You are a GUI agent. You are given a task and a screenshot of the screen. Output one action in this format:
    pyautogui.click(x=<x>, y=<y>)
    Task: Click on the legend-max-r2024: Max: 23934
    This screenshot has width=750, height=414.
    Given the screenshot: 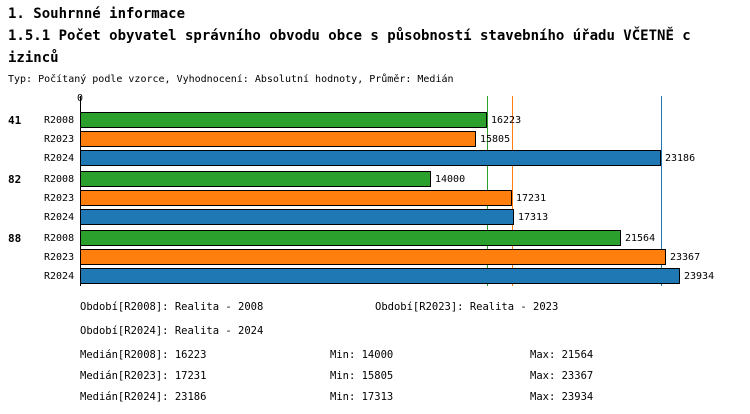 What is the action you would take?
    pyautogui.click(x=562, y=397)
    